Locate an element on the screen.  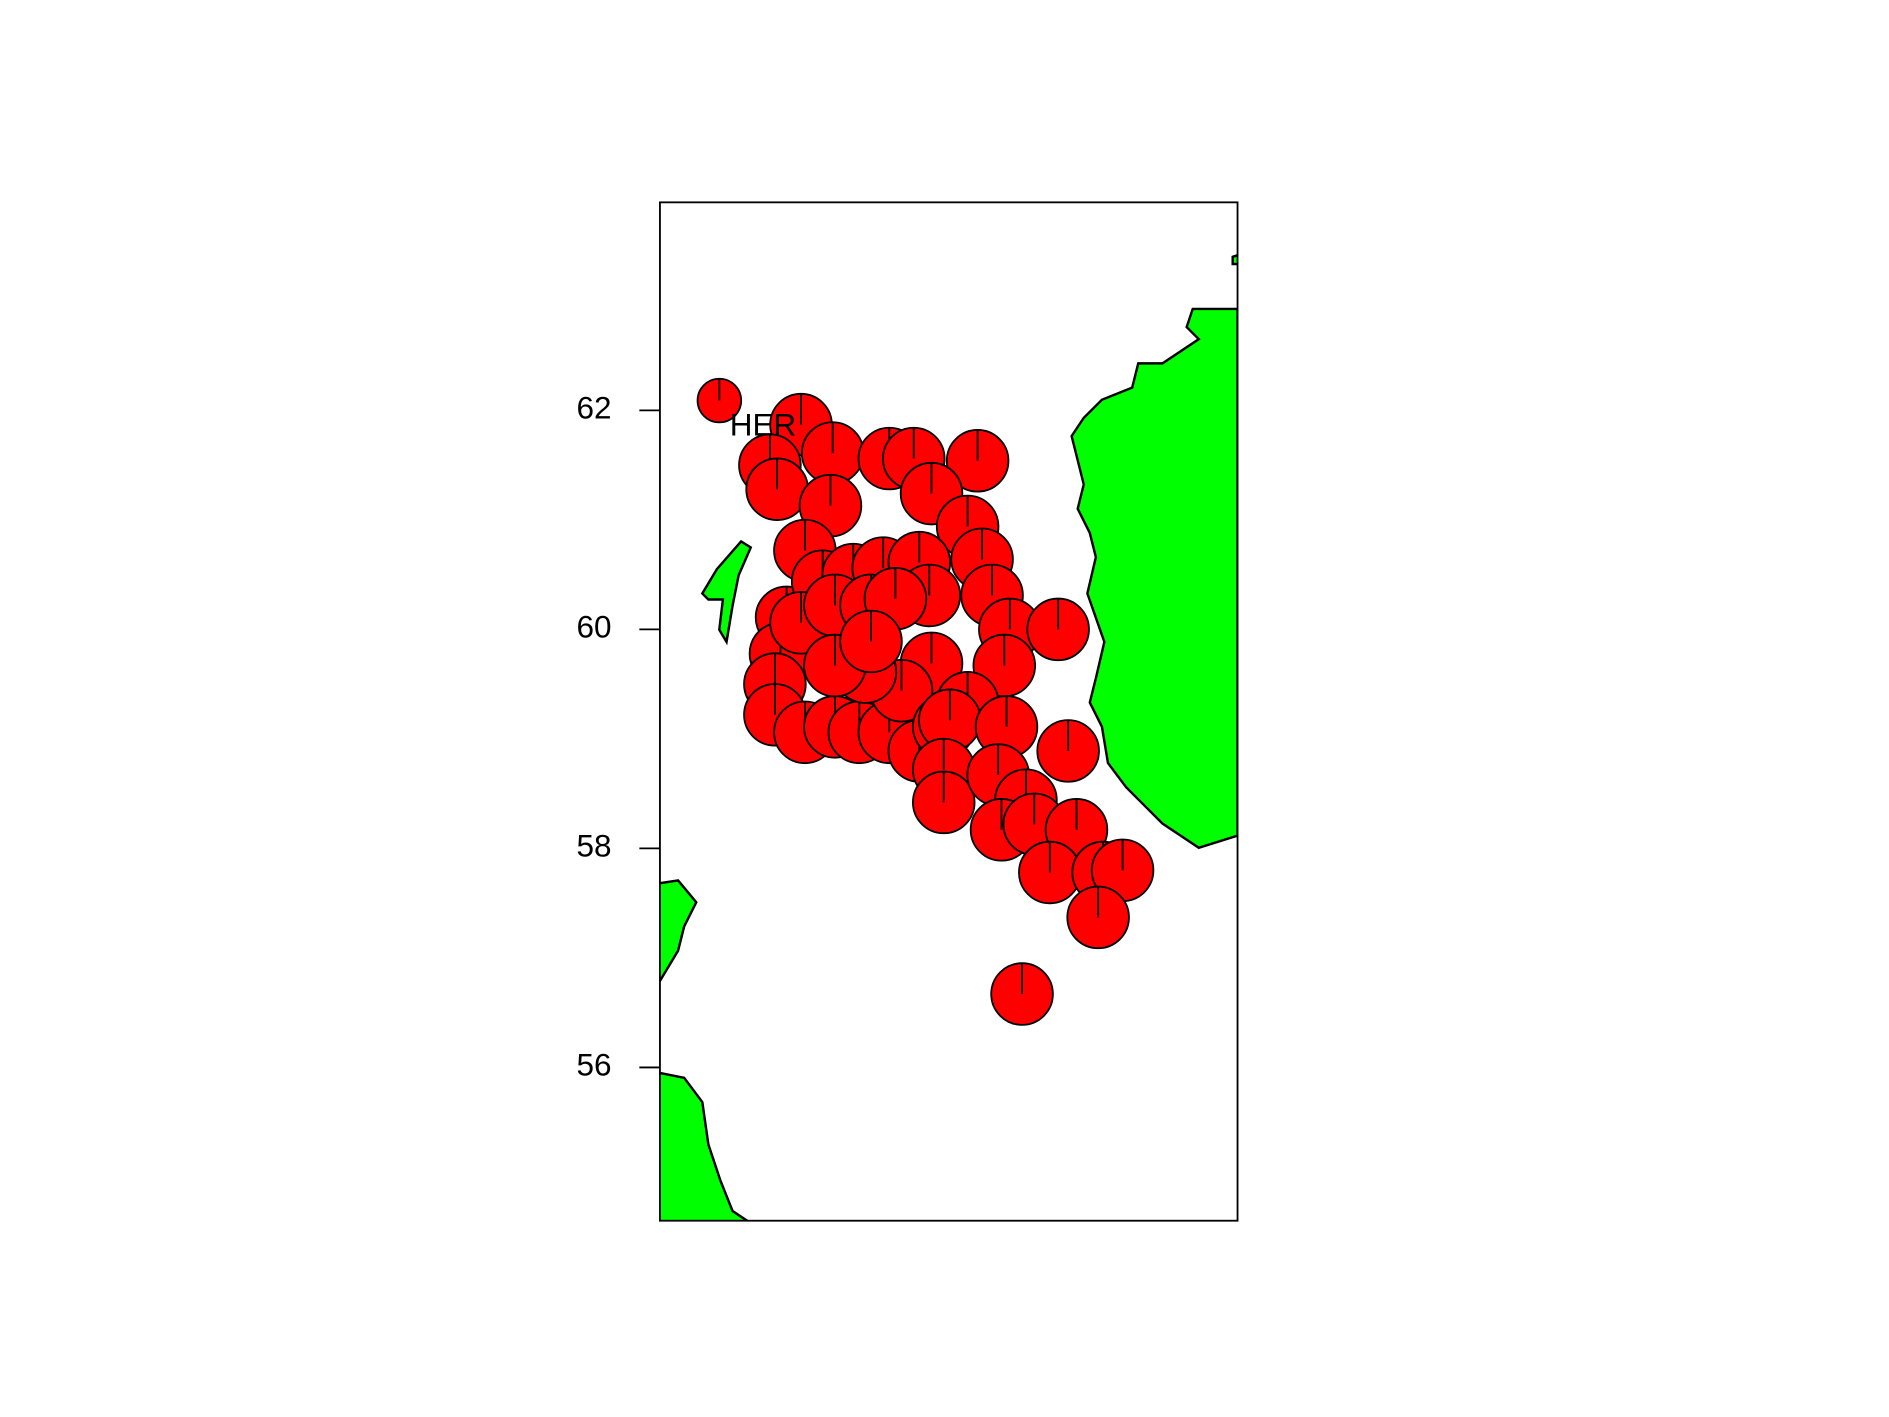
y-tick-label: 56 is located at coordinates (593, 1065).